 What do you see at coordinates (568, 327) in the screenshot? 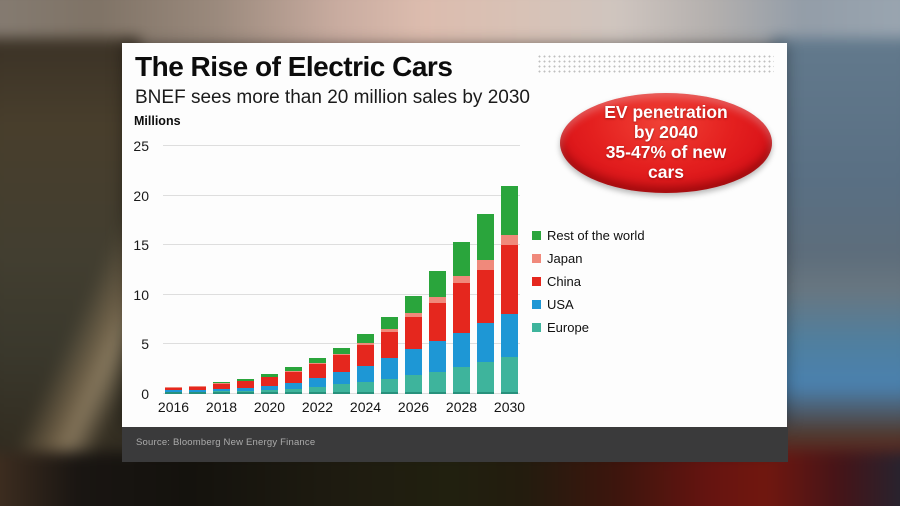
I see `legend-label: Europe` at bounding box center [568, 327].